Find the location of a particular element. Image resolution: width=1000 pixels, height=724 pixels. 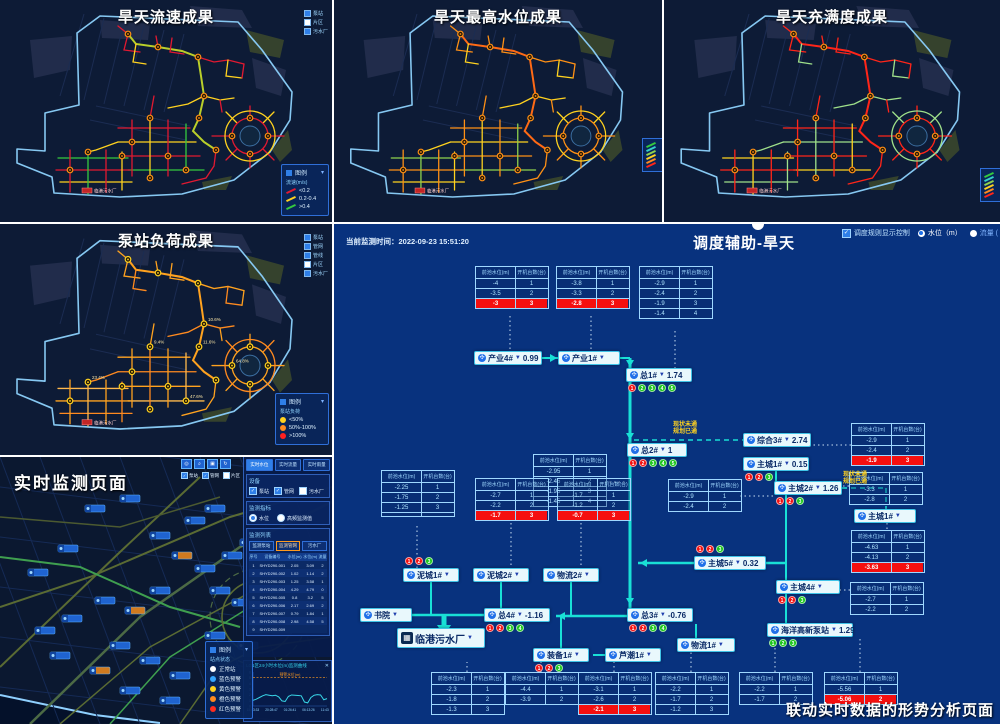

station-node-wl2: ✣ 物流2# ▼ is located at coordinates (571, 575).